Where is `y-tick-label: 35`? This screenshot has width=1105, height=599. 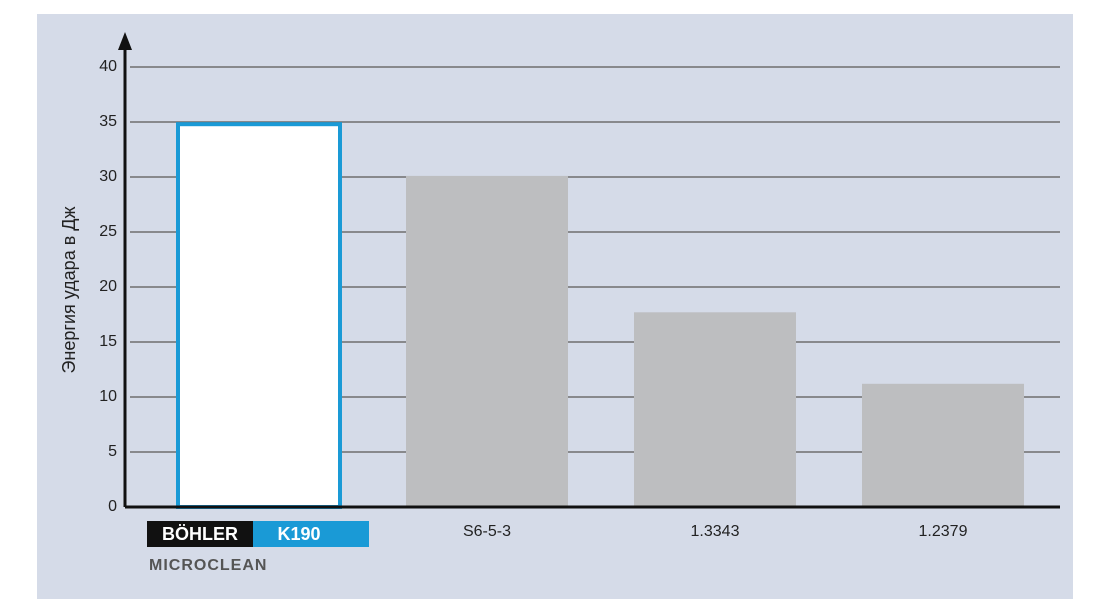
y-tick-label: 35 is located at coordinates (108, 121).